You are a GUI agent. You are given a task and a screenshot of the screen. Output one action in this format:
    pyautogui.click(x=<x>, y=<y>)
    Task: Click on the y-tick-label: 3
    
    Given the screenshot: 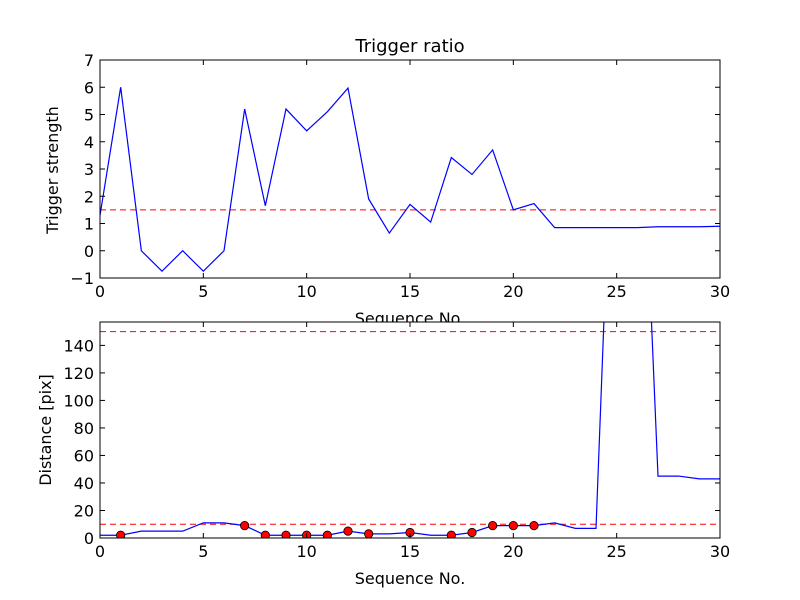 What is the action you would take?
    pyautogui.click(x=89, y=169)
    